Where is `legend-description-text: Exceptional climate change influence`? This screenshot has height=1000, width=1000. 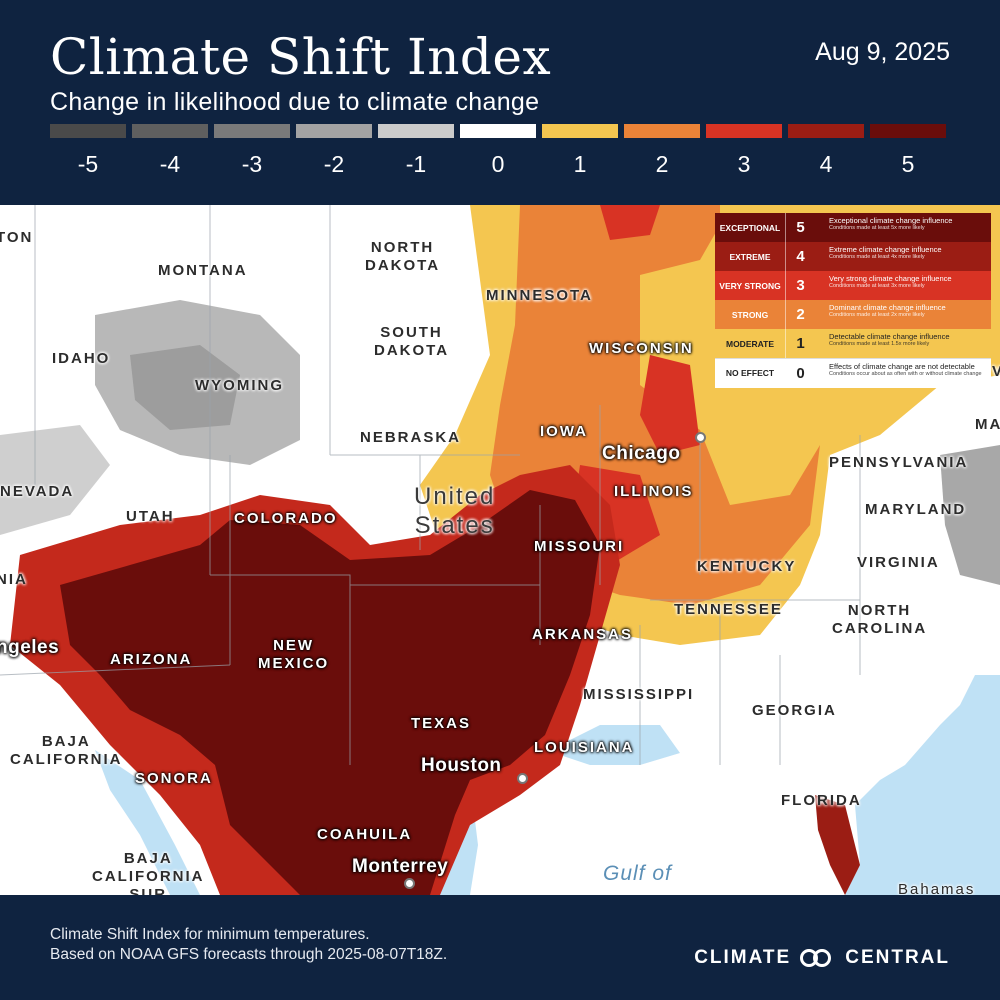 legend-description-text: Exceptional climate change influence is located at coordinates (891, 220).